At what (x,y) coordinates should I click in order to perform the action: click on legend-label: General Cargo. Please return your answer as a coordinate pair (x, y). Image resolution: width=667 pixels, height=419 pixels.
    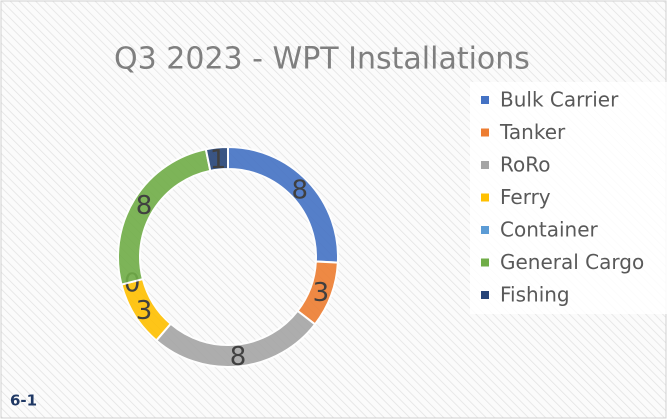
    Looking at the image, I should click on (572, 262).